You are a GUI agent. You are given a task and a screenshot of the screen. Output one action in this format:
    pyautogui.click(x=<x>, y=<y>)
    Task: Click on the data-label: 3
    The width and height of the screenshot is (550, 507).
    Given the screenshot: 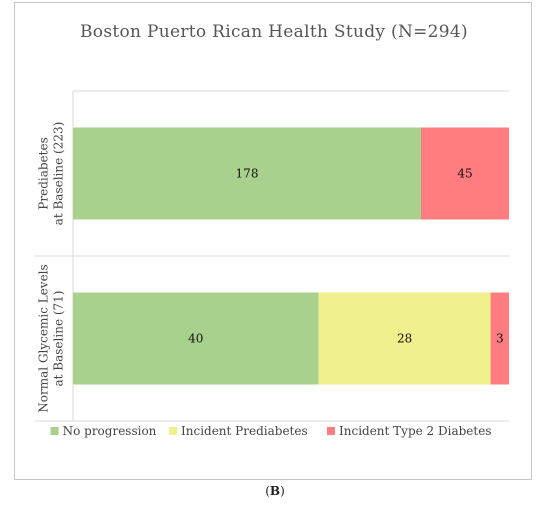 What is the action you would take?
    pyautogui.click(x=500, y=339)
    